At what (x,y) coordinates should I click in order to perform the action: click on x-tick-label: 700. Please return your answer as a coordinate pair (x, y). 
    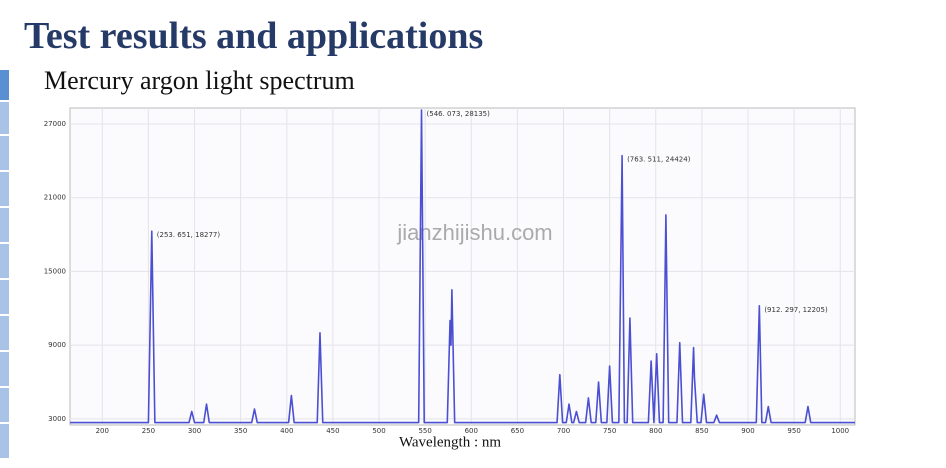
    Looking at the image, I should click on (563, 431).